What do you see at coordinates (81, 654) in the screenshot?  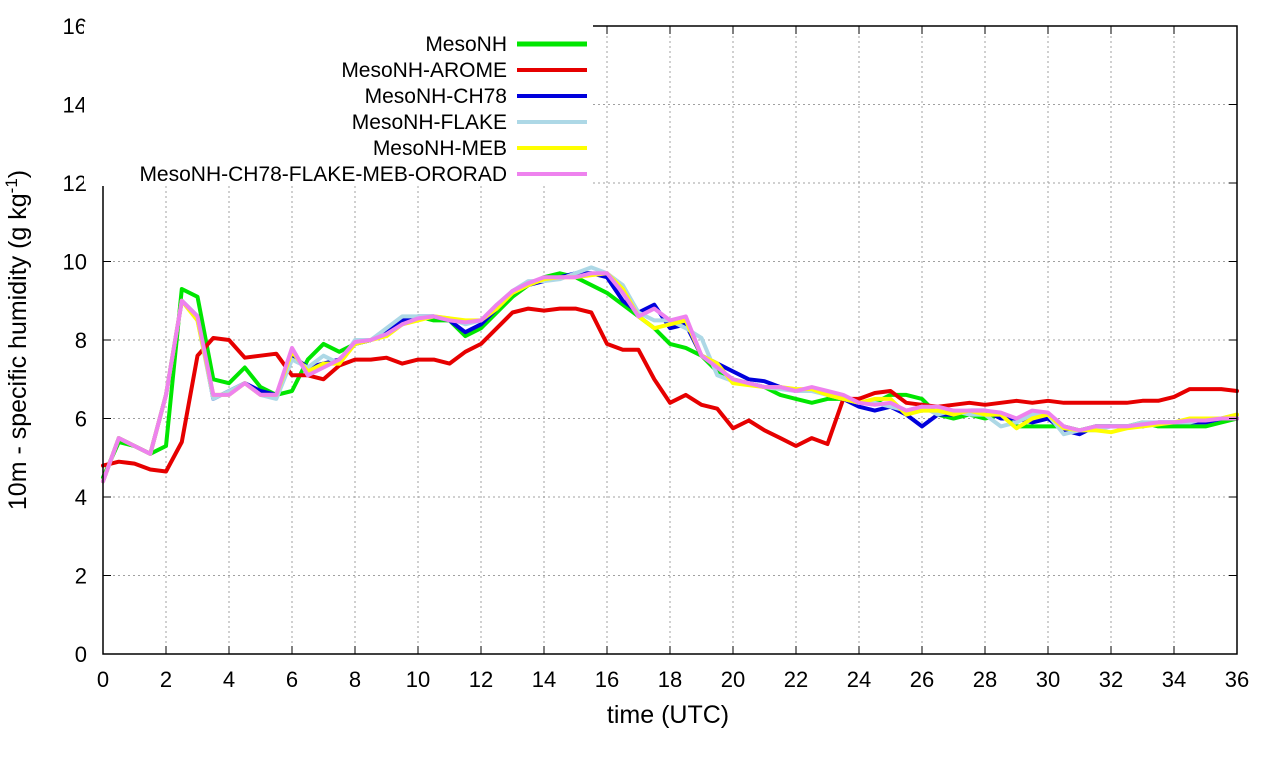 I see `y-tick-label: 0` at bounding box center [81, 654].